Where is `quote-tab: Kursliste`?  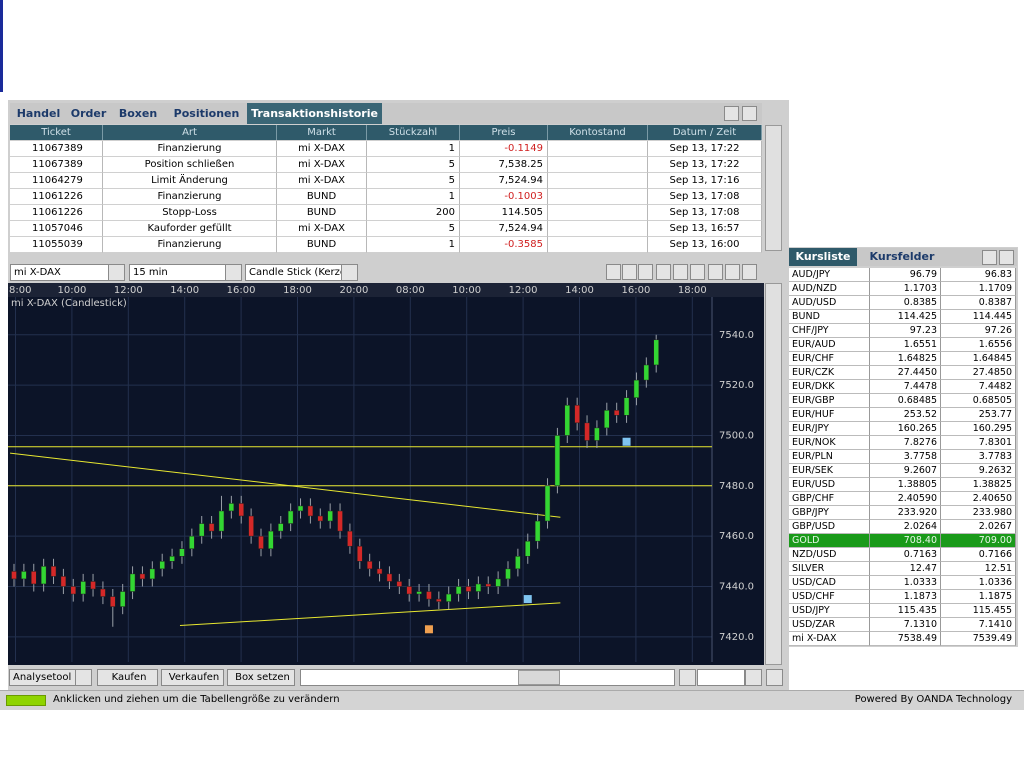
quote-tab: Kursliste is located at coordinates (823, 257).